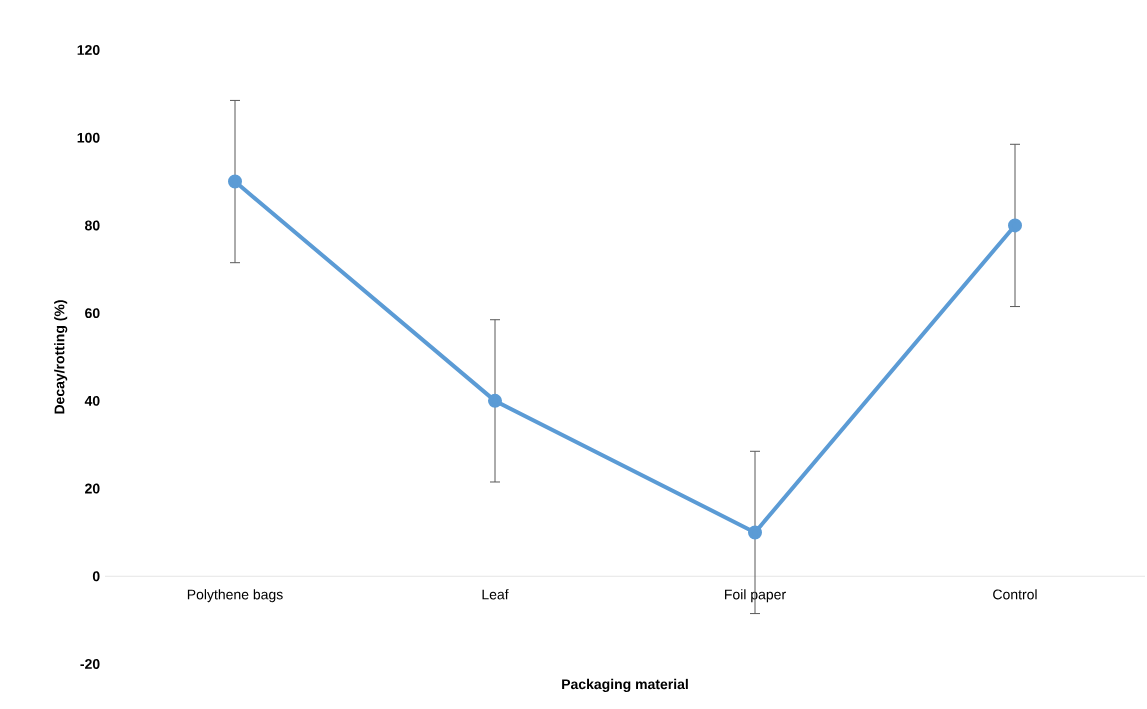 This screenshot has width=1147, height=709. Describe the element at coordinates (61, 357) in the screenshot. I see `y-axis-title: Decay/rotting (%)` at that location.